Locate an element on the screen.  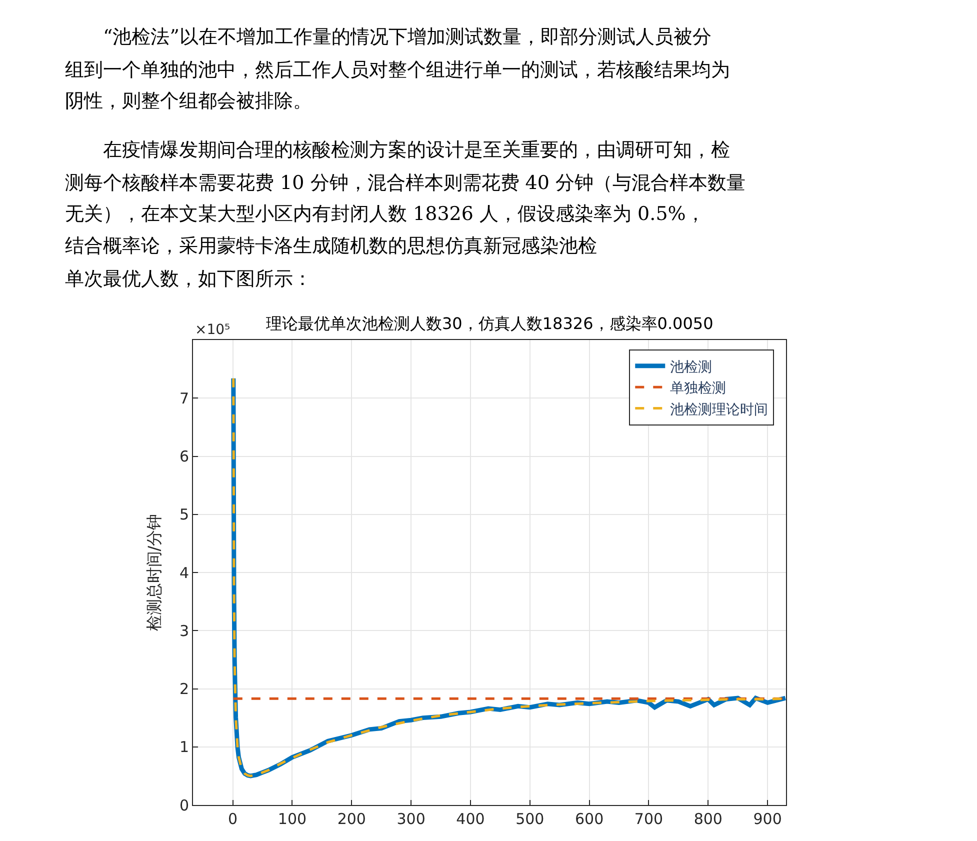
y-tick-label: 2 is located at coordinates (184, 689).